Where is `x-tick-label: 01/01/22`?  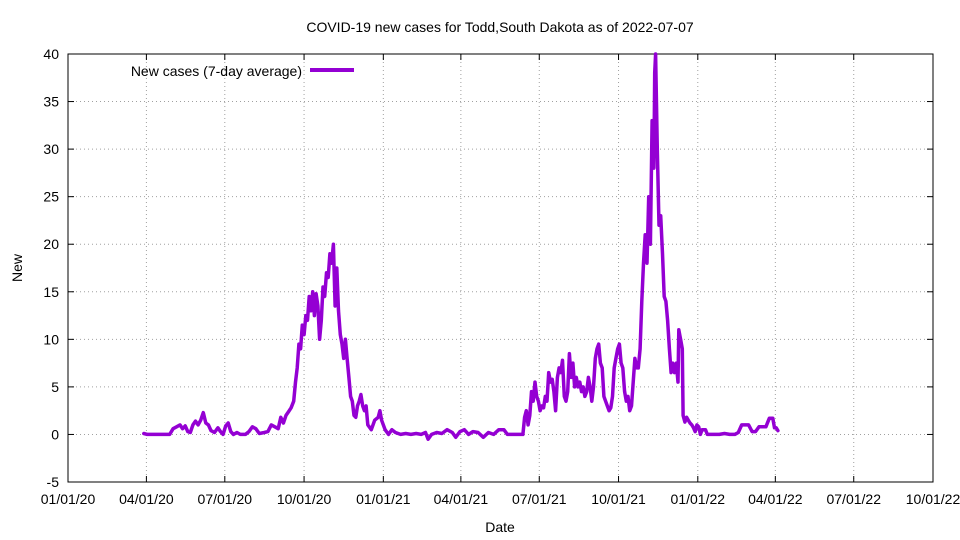
x-tick-label: 01/01/22 is located at coordinates (698, 499).